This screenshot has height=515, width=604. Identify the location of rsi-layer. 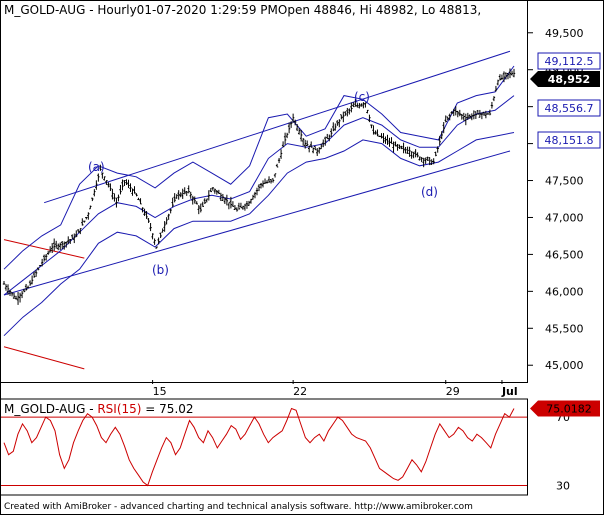
(264, 447).